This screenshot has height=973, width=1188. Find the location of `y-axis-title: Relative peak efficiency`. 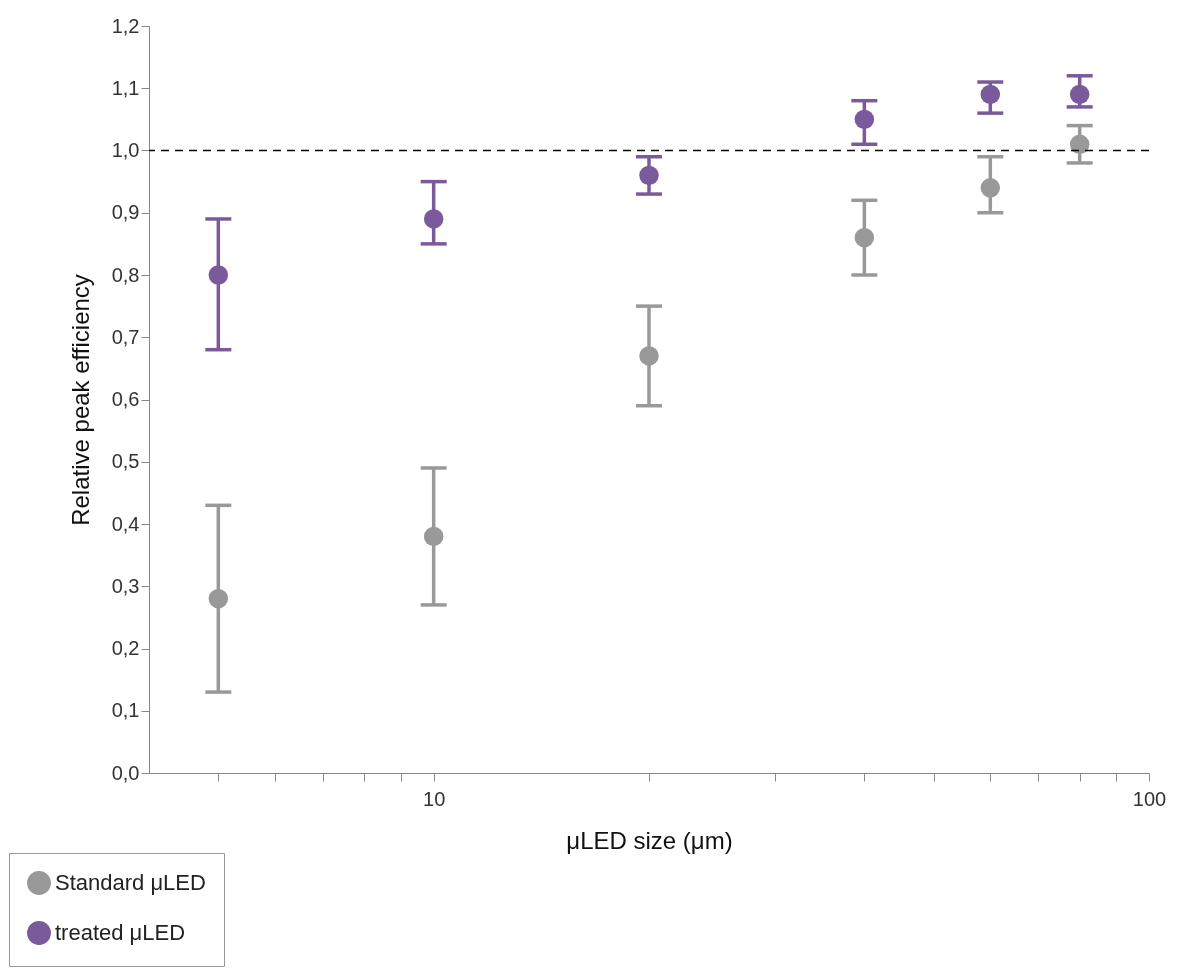

y-axis-title: Relative peak efficiency is located at coordinates (80, 400).